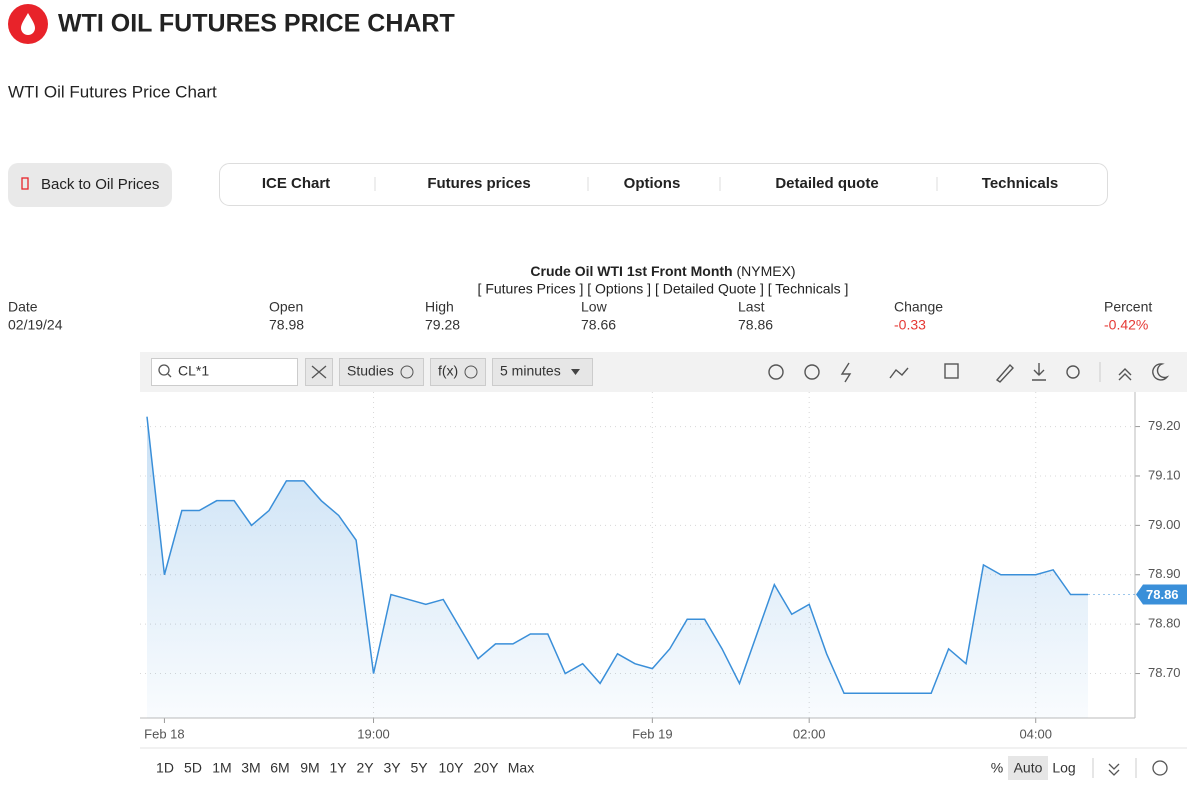  I want to click on nav-tab: Futures prices, so click(478, 183).